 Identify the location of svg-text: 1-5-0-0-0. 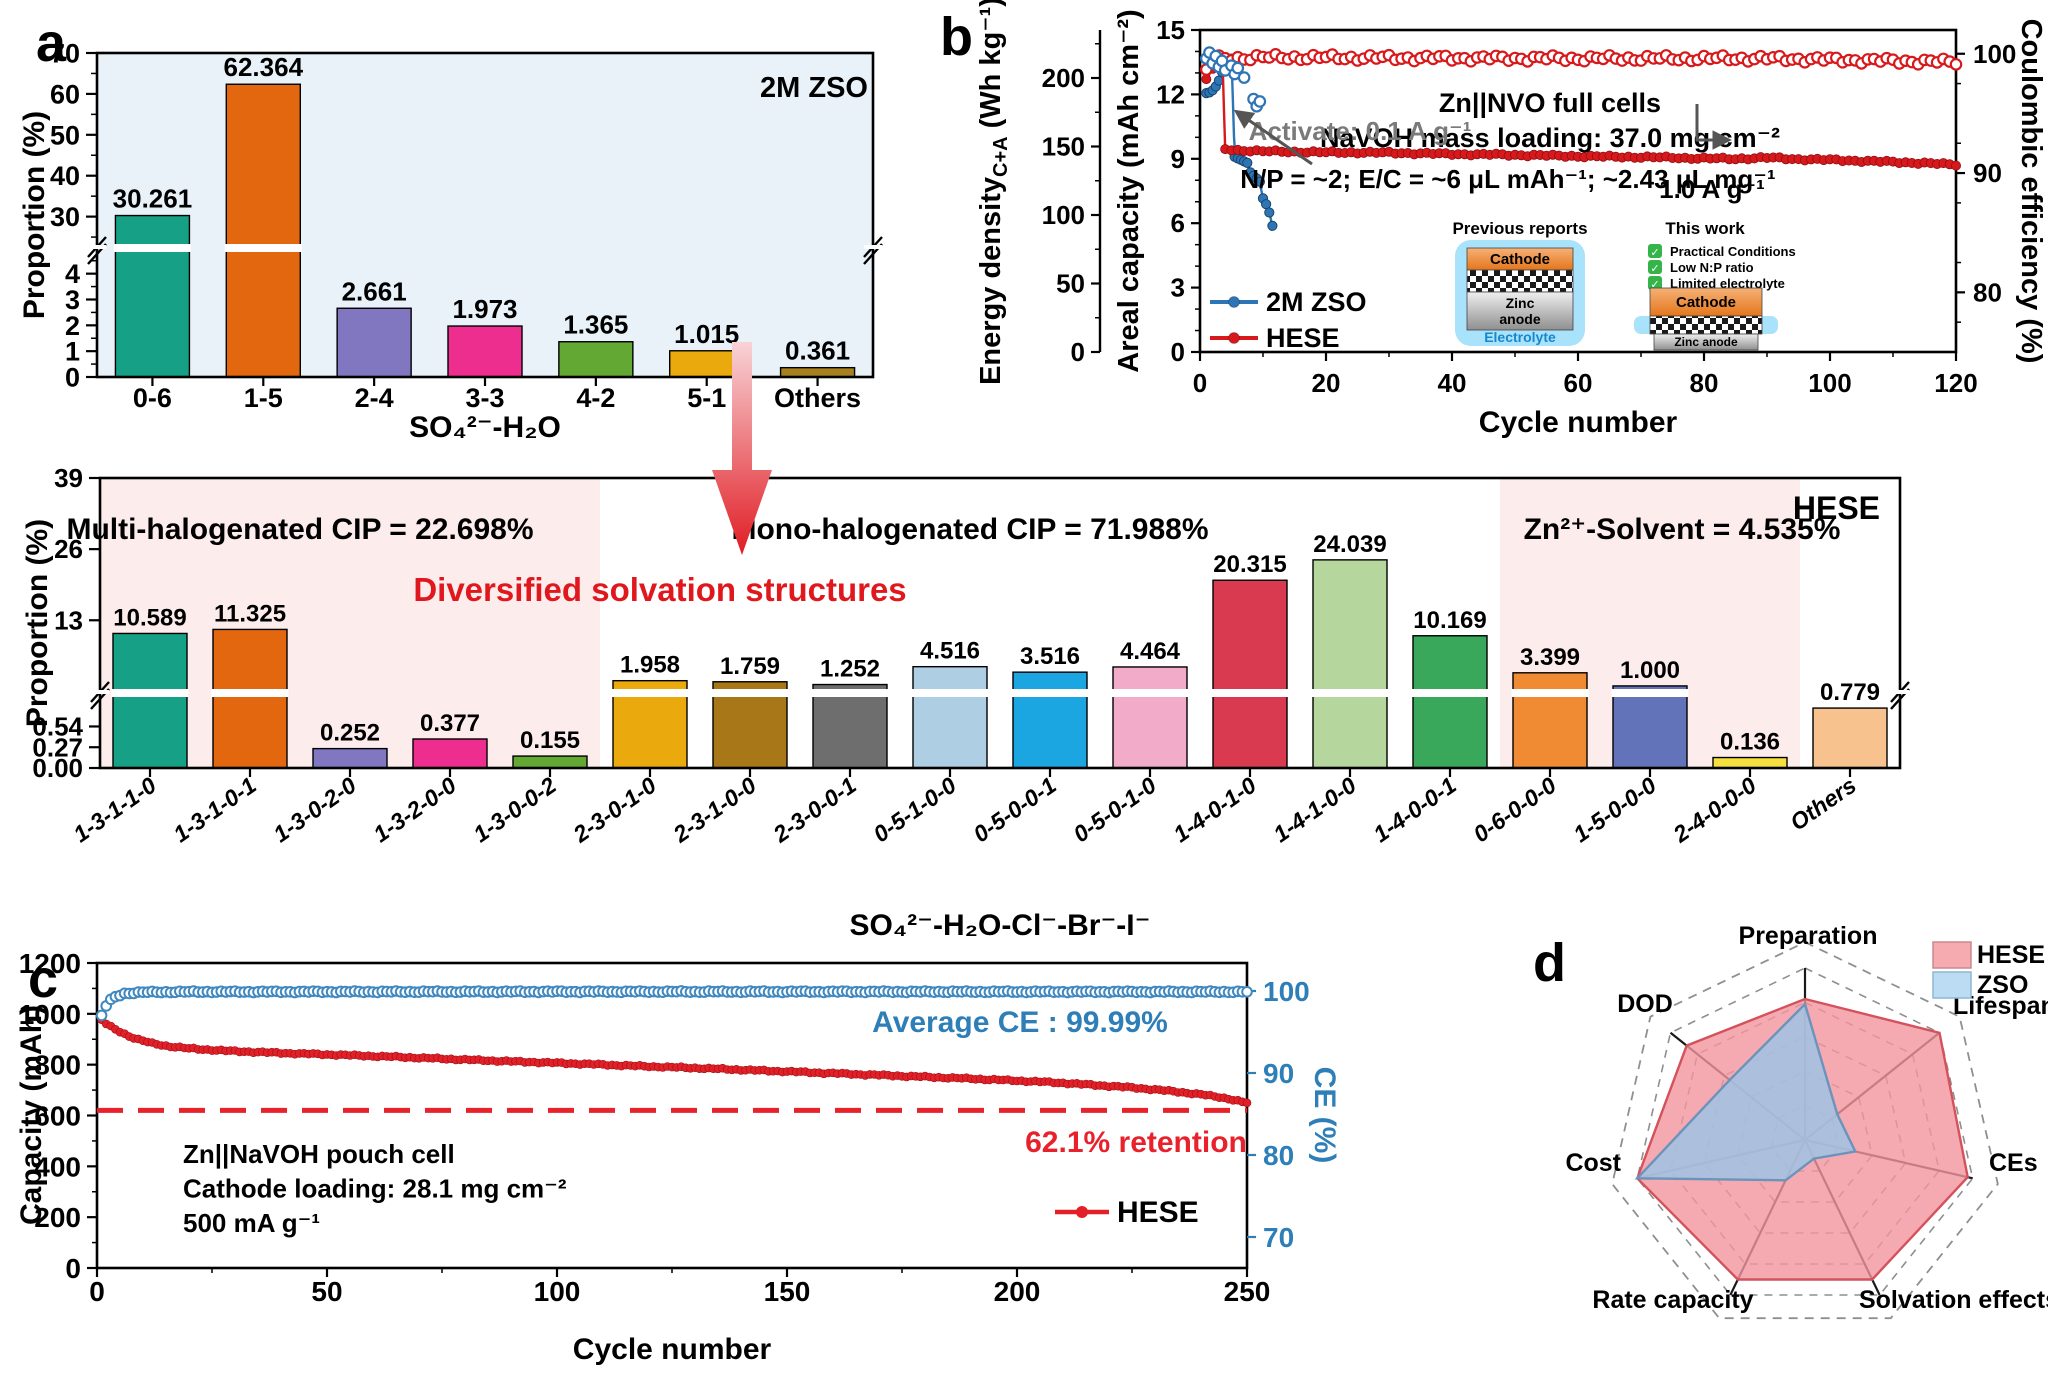
(1614, 810).